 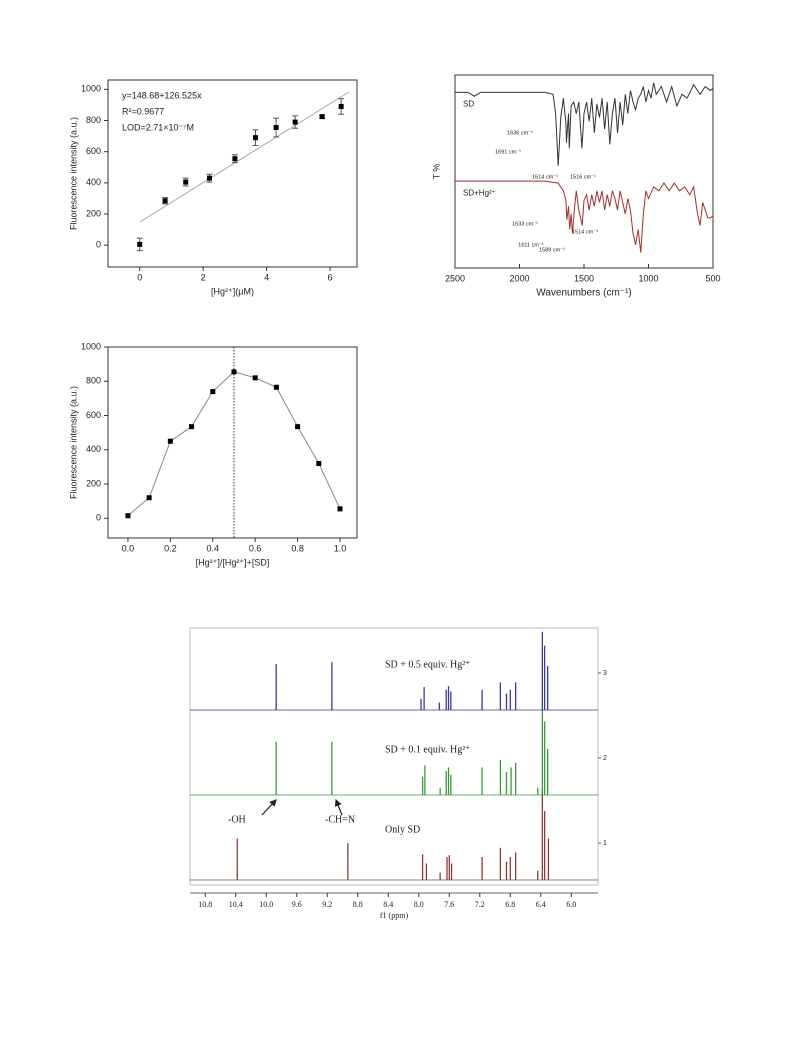 I want to click on x-tick-label: 0.2, so click(x=170, y=548).